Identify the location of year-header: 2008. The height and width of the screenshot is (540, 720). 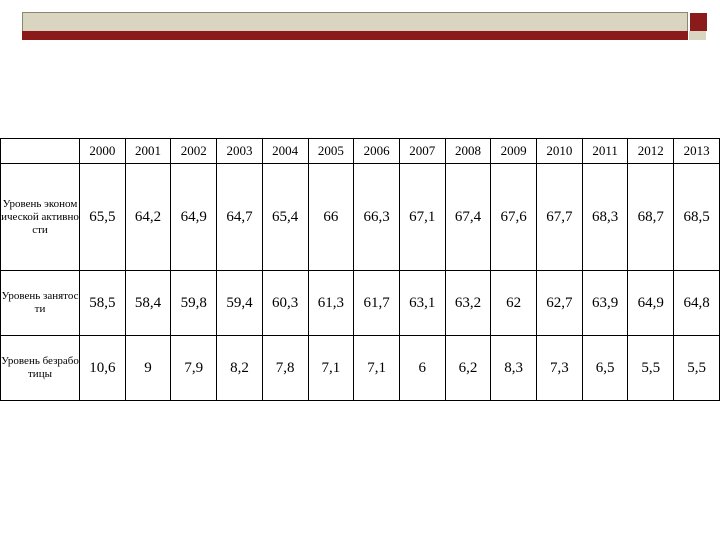
(468, 151).